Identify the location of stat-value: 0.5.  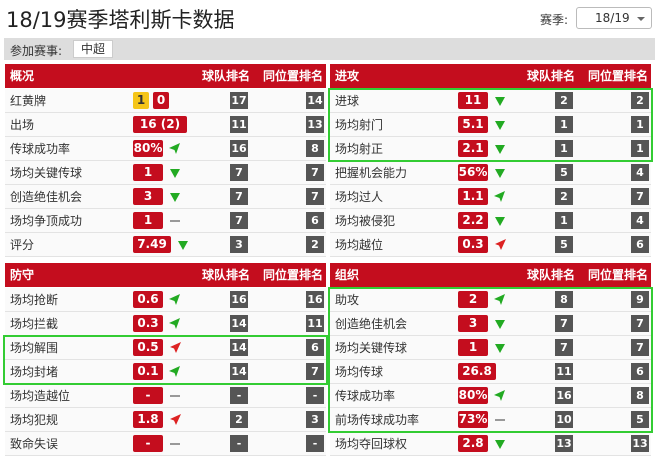
(148, 347).